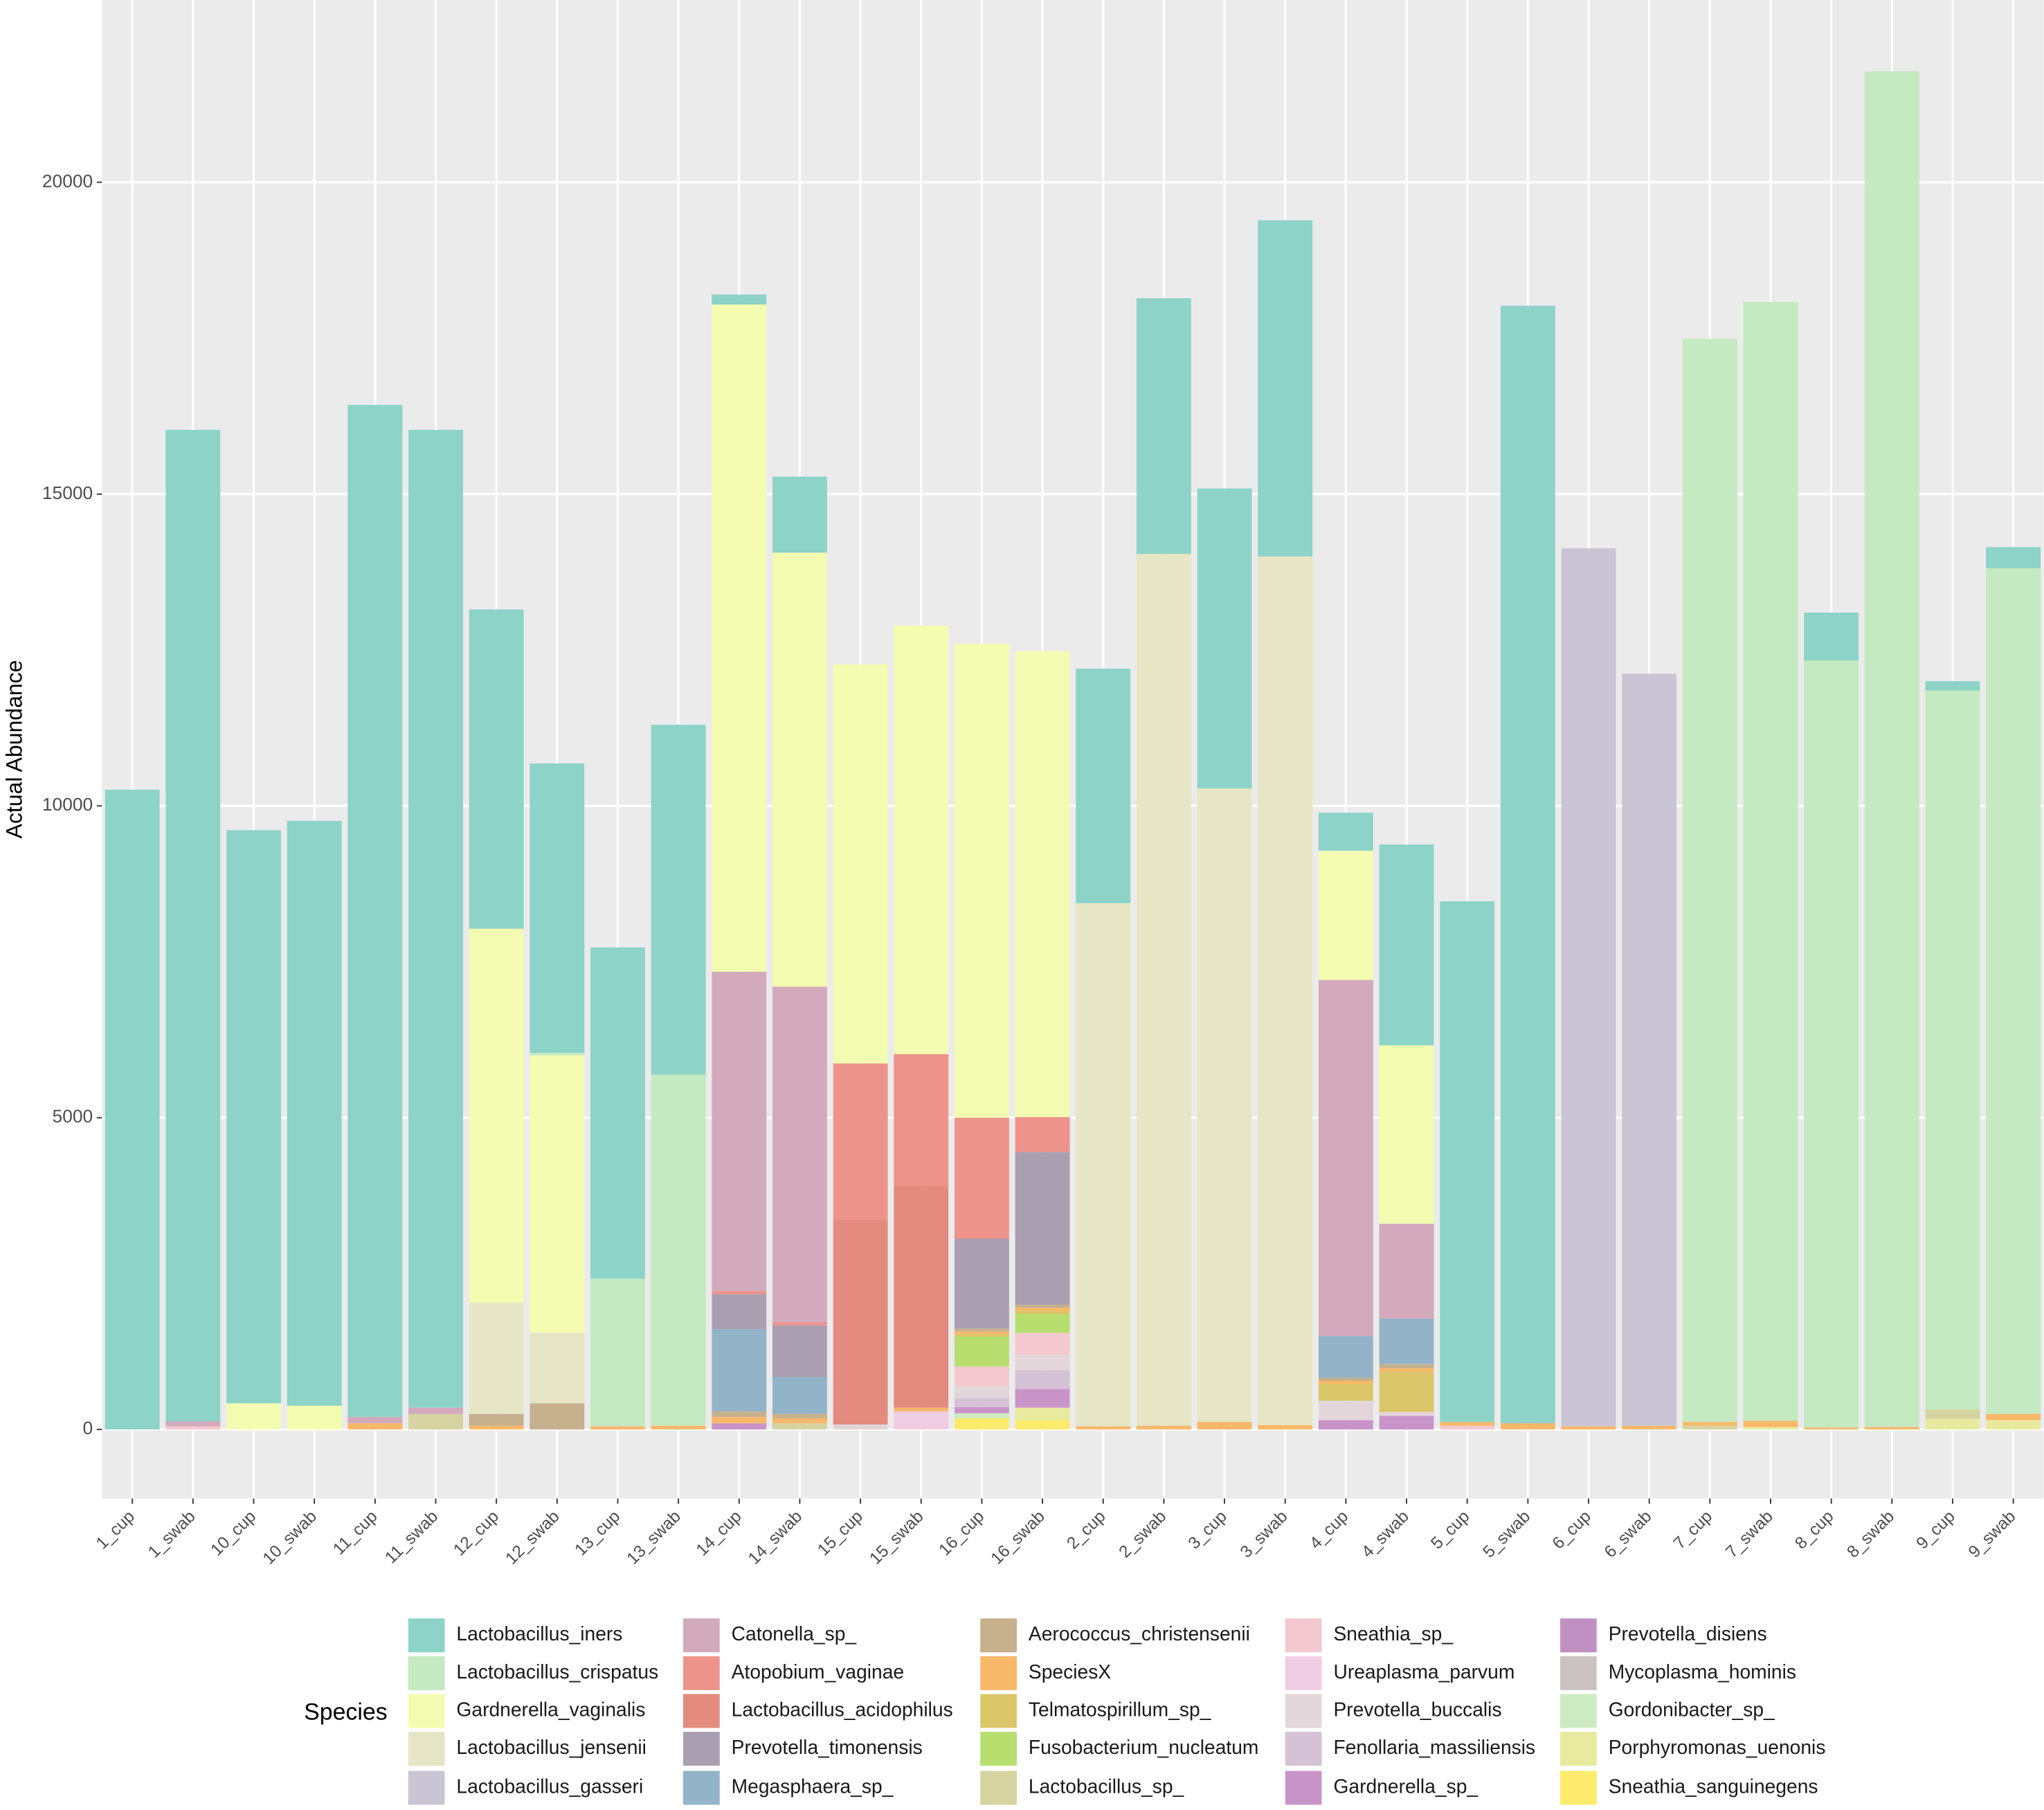 The width and height of the screenshot is (2044, 1810). What do you see at coordinates (1018, 1537) in the screenshot?
I see `x-tick-label: 16_swab` at bounding box center [1018, 1537].